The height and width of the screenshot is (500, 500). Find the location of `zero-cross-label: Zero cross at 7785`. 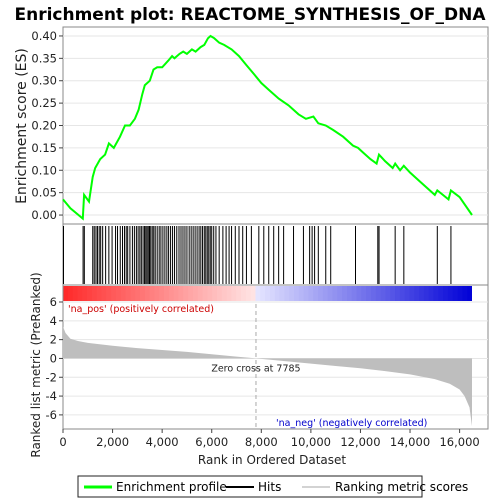

zero-cross-label: Zero cross at 7785 is located at coordinates (255, 368).